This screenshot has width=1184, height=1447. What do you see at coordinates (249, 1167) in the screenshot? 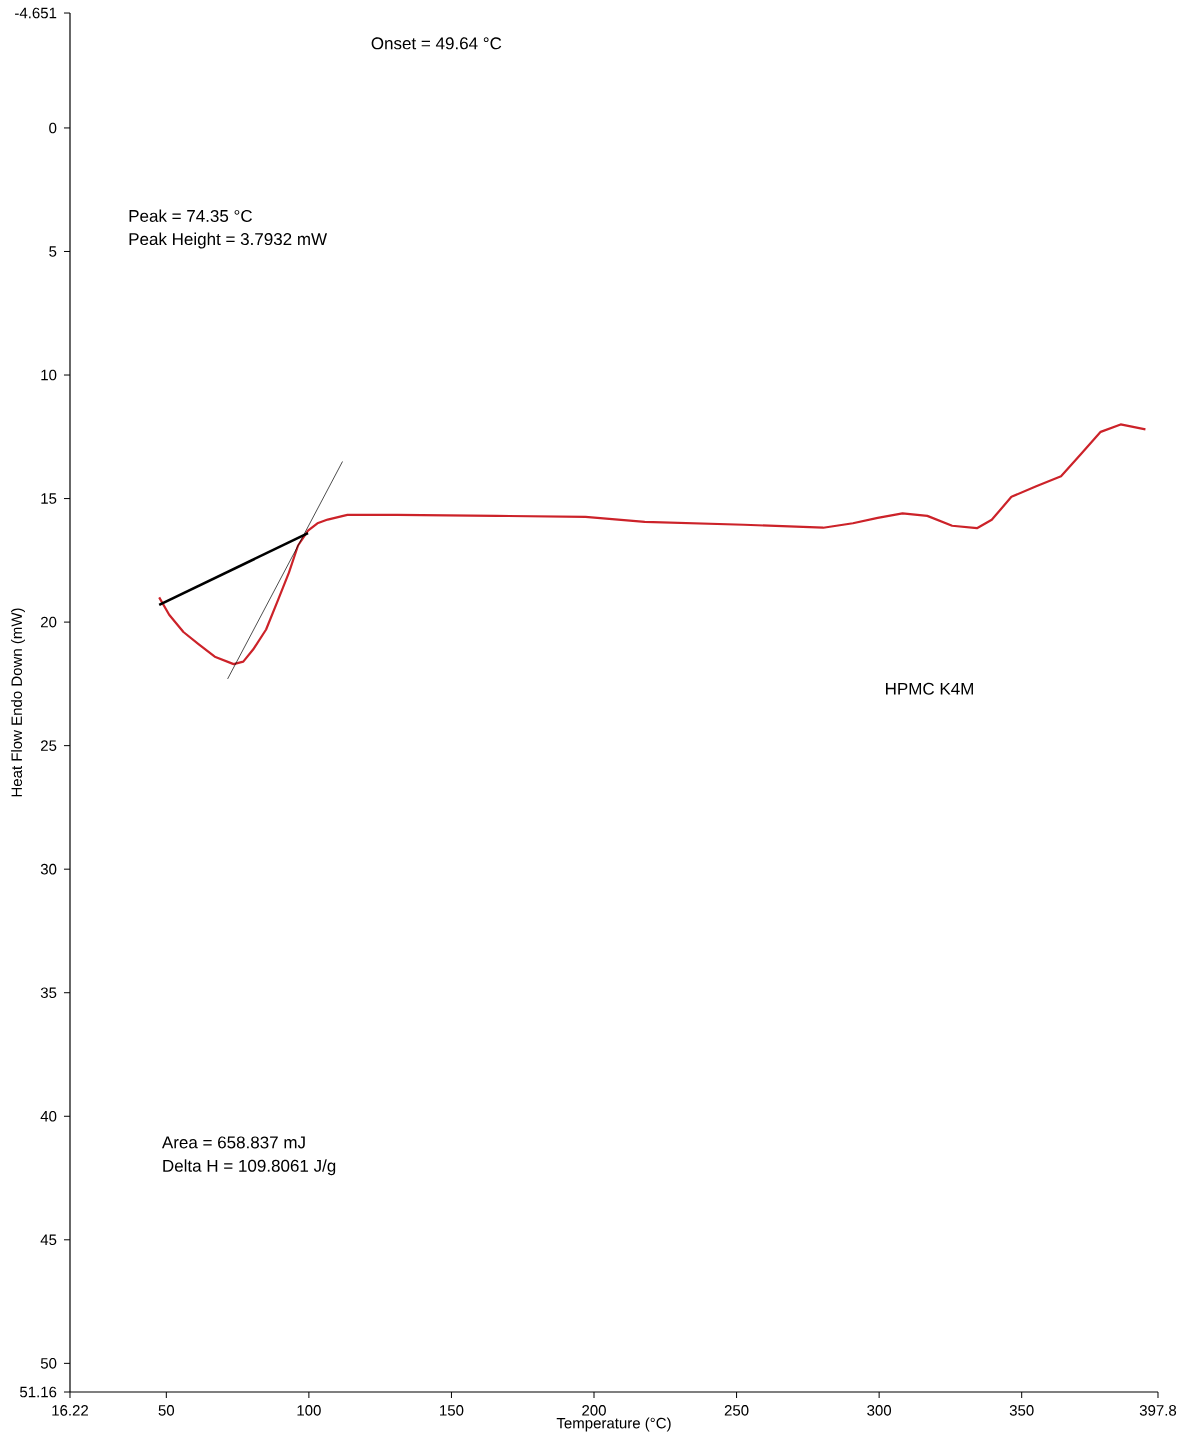
I see `annotation: Delta H = 109.8061 J/g` at bounding box center [249, 1167].